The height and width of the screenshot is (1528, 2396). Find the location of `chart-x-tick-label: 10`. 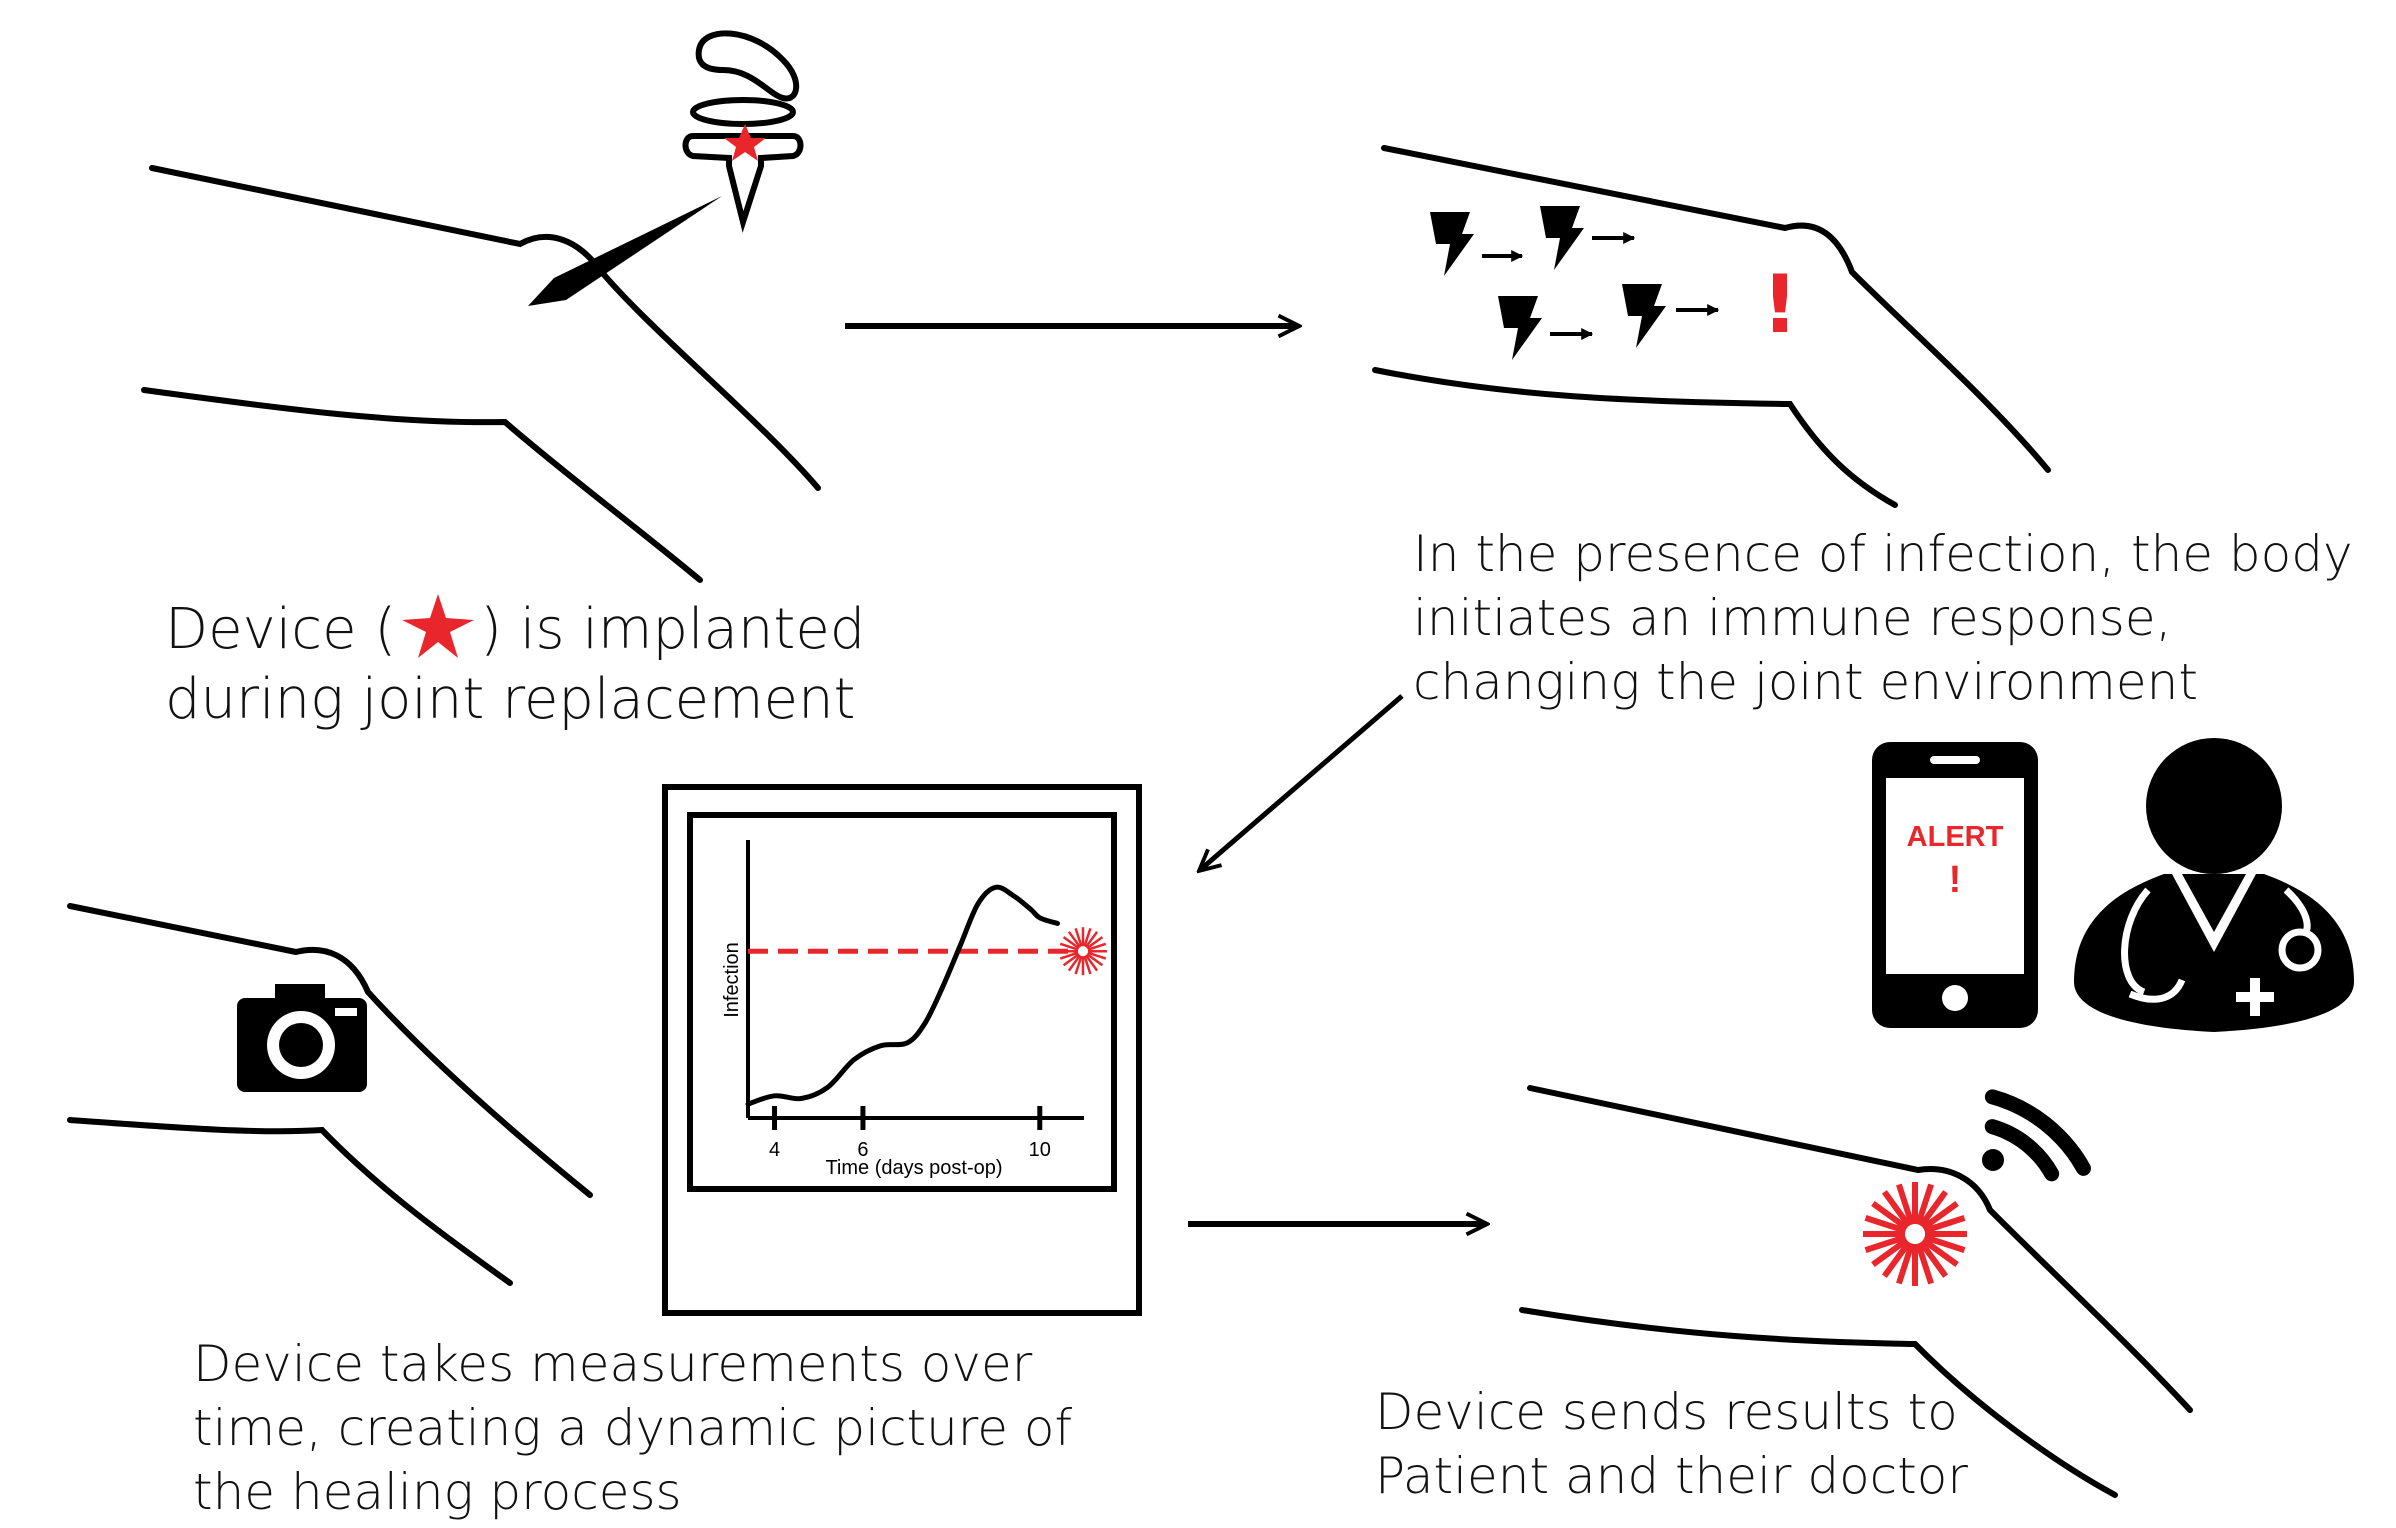

chart-x-tick-label: 10 is located at coordinates (1040, 1150).